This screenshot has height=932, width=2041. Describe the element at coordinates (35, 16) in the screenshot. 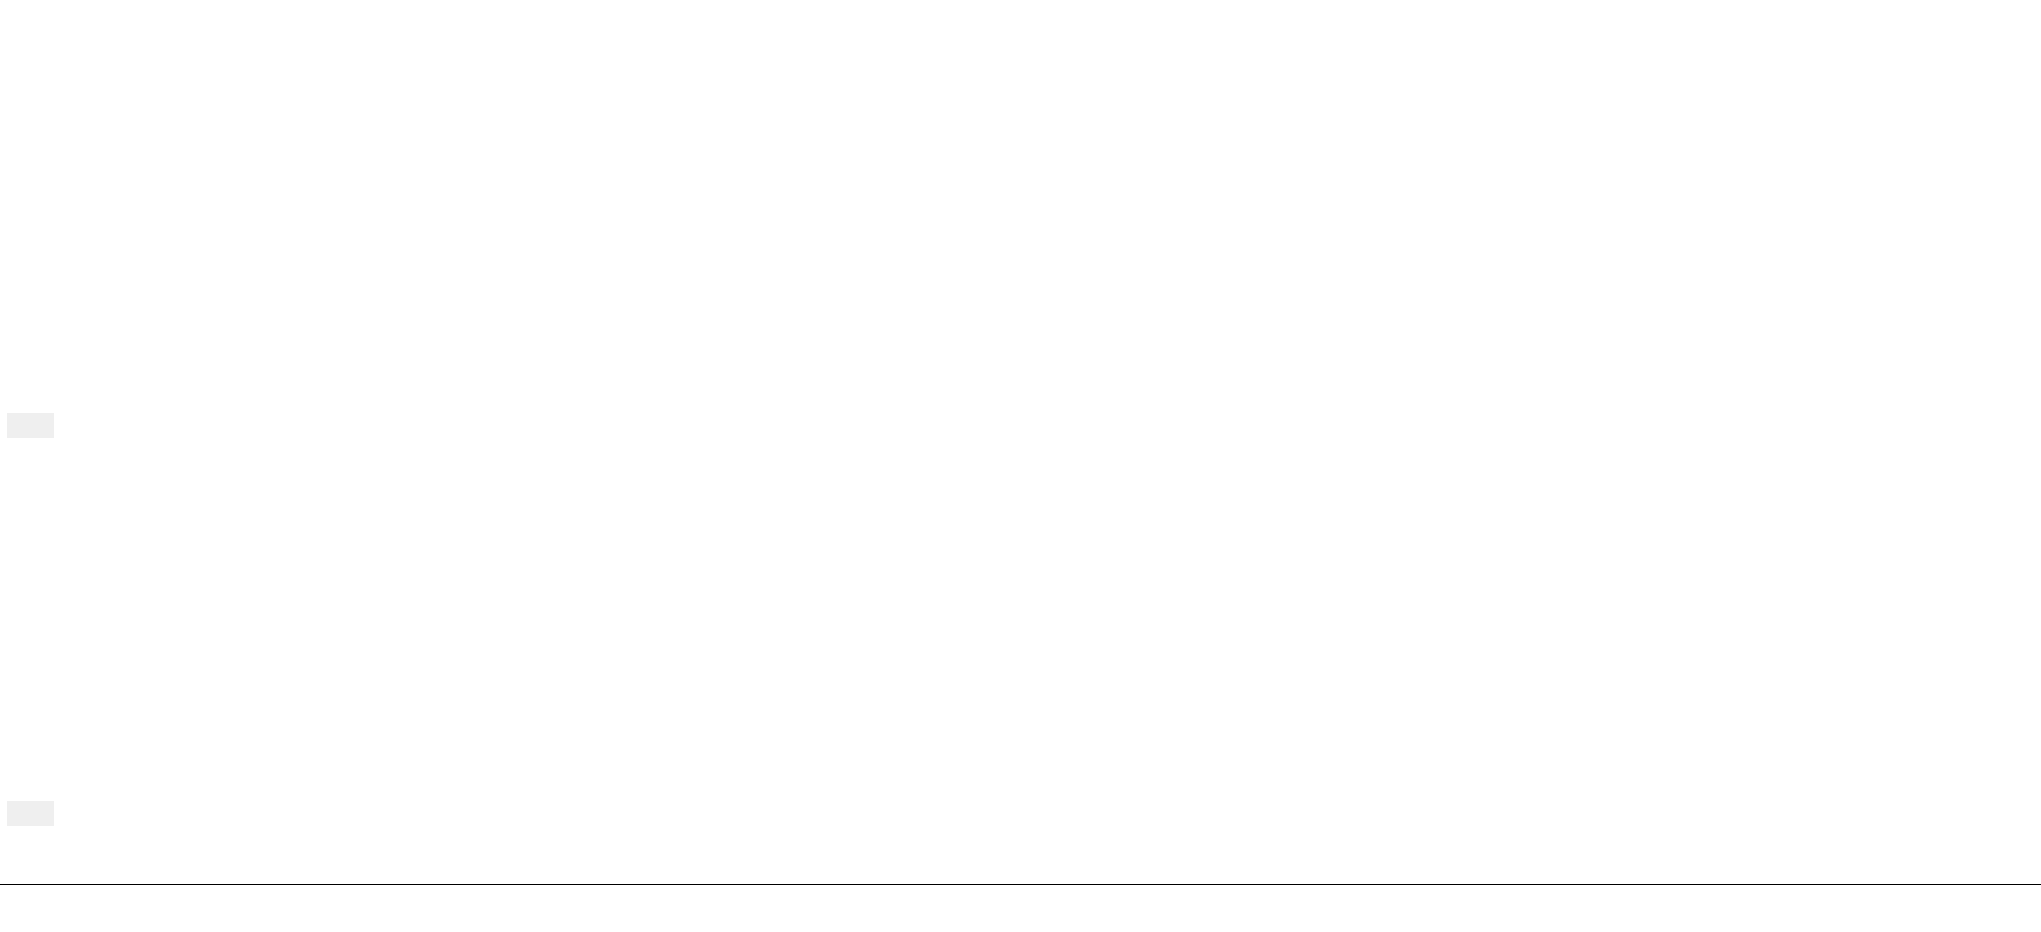

I see `last-value-badge-t12m` at that location.